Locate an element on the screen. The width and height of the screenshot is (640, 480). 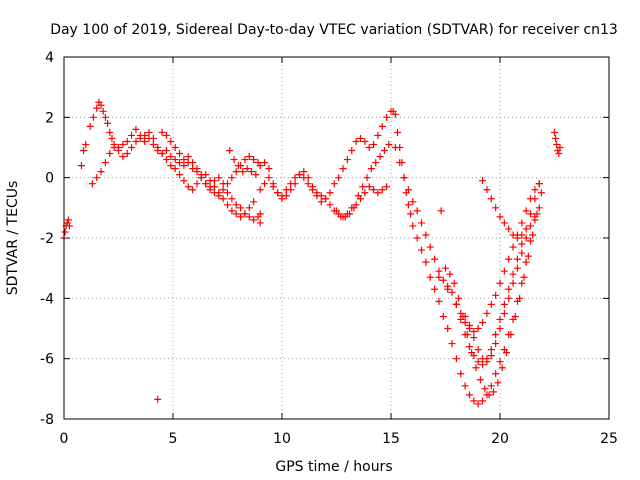
x-tick-label: 15 is located at coordinates (391, 439).